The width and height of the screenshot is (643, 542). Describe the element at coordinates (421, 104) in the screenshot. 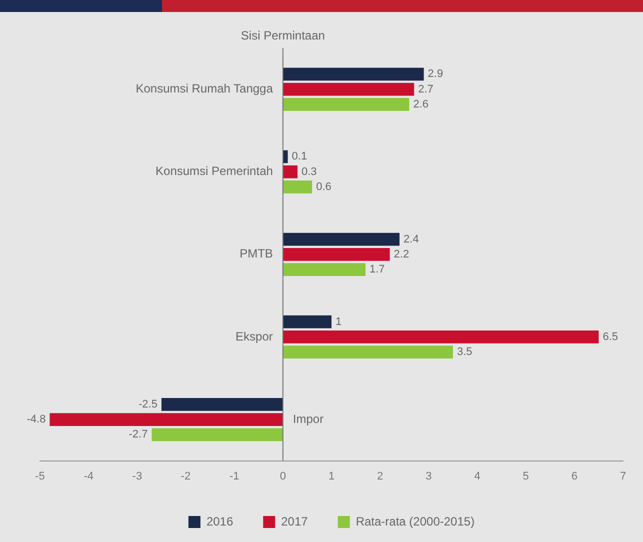

I see `data-label: 2.6` at that location.